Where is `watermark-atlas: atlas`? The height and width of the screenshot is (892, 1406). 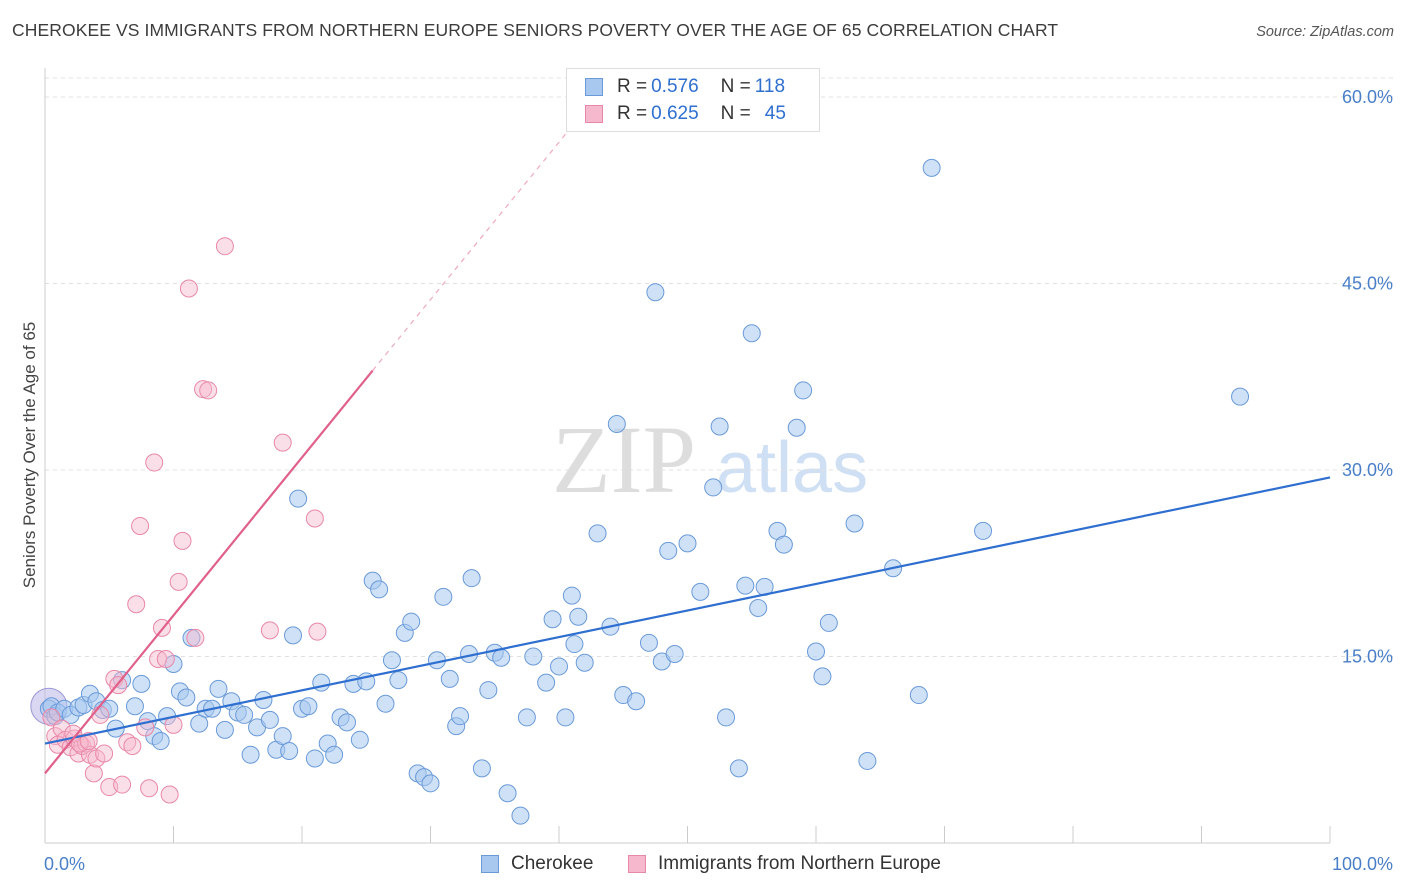 watermark-atlas: atlas is located at coordinates (792, 468).